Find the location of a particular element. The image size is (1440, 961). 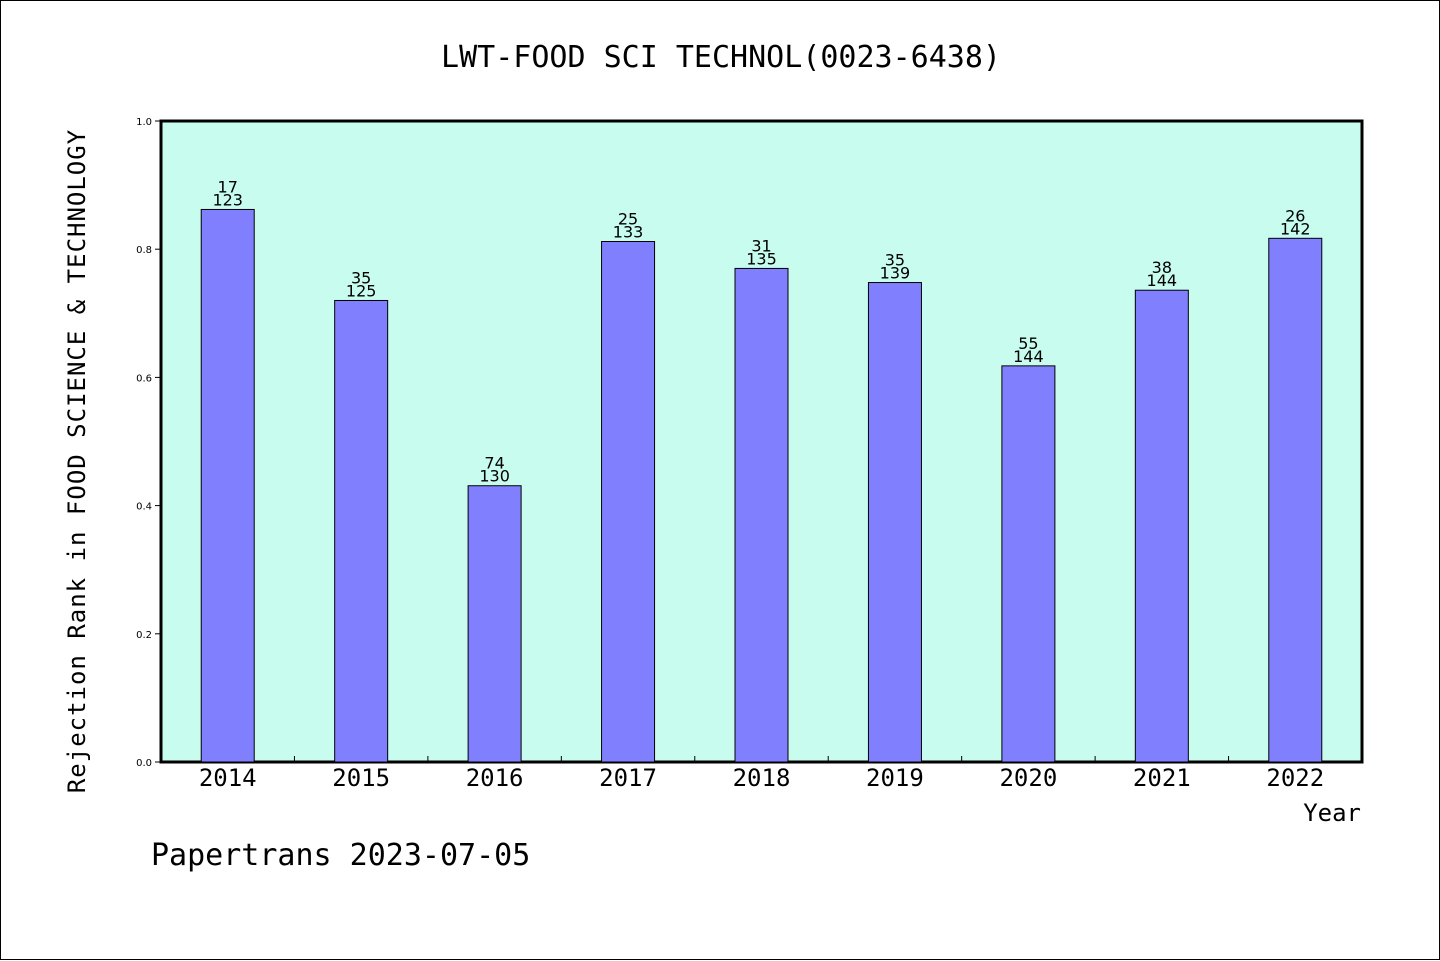

x-tick-label-2015: 2015 is located at coordinates (361, 778).